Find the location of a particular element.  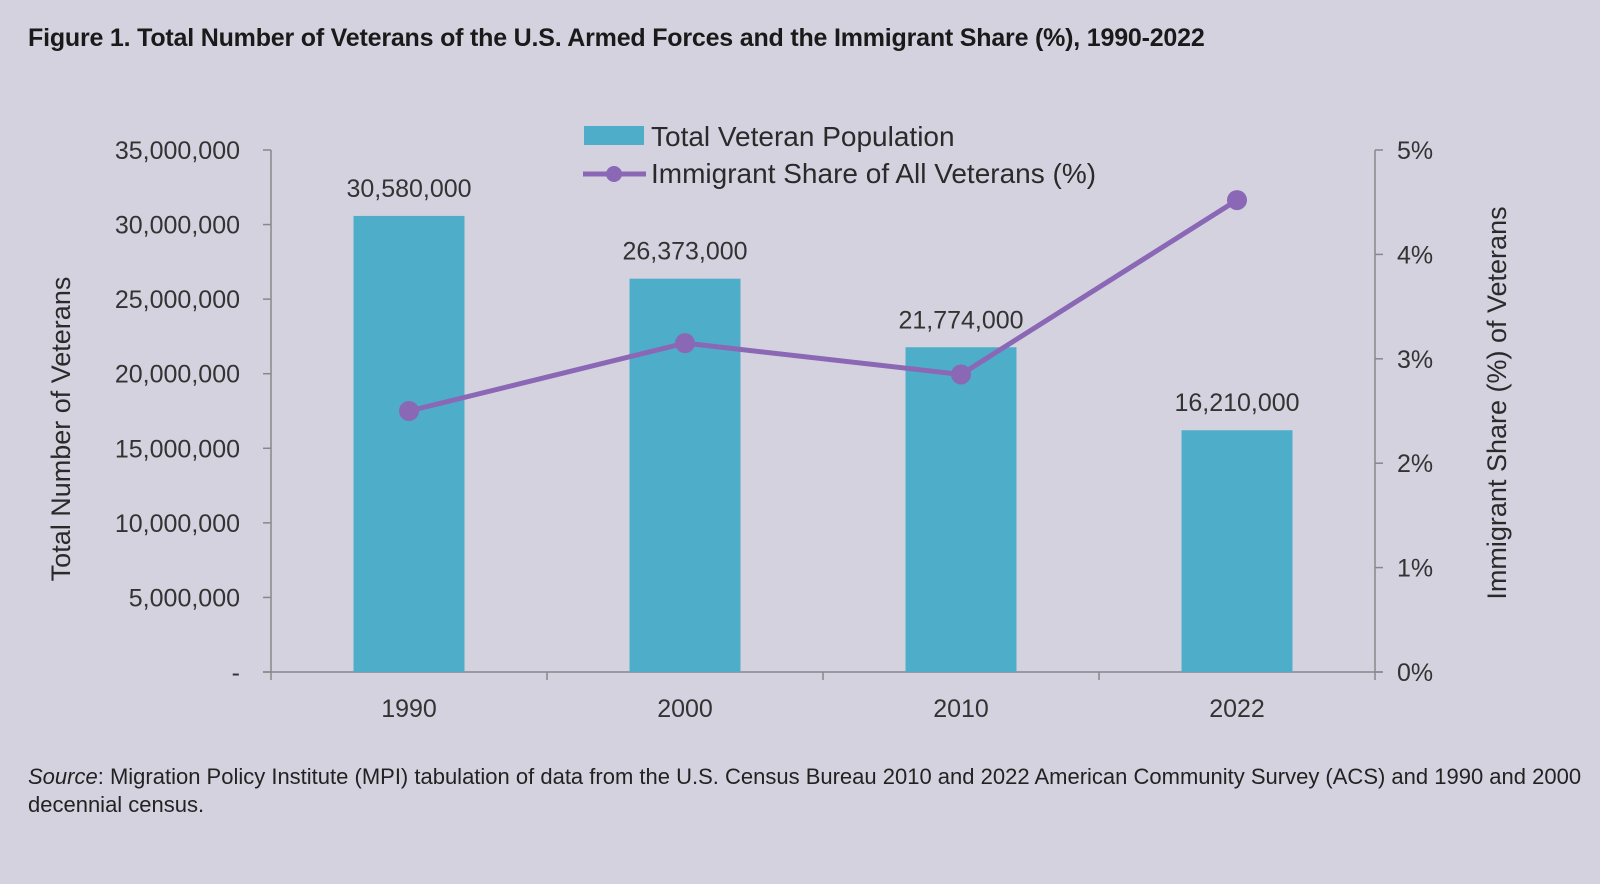

y-tick-label: 35,000,000 is located at coordinates (177, 151).